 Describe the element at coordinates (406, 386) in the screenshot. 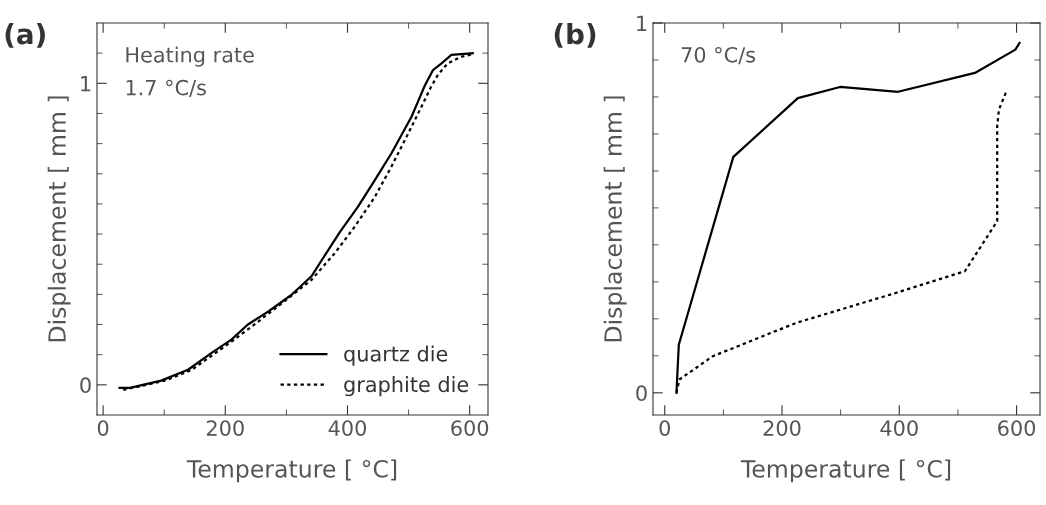

I see `legend-label: graphite die` at that location.